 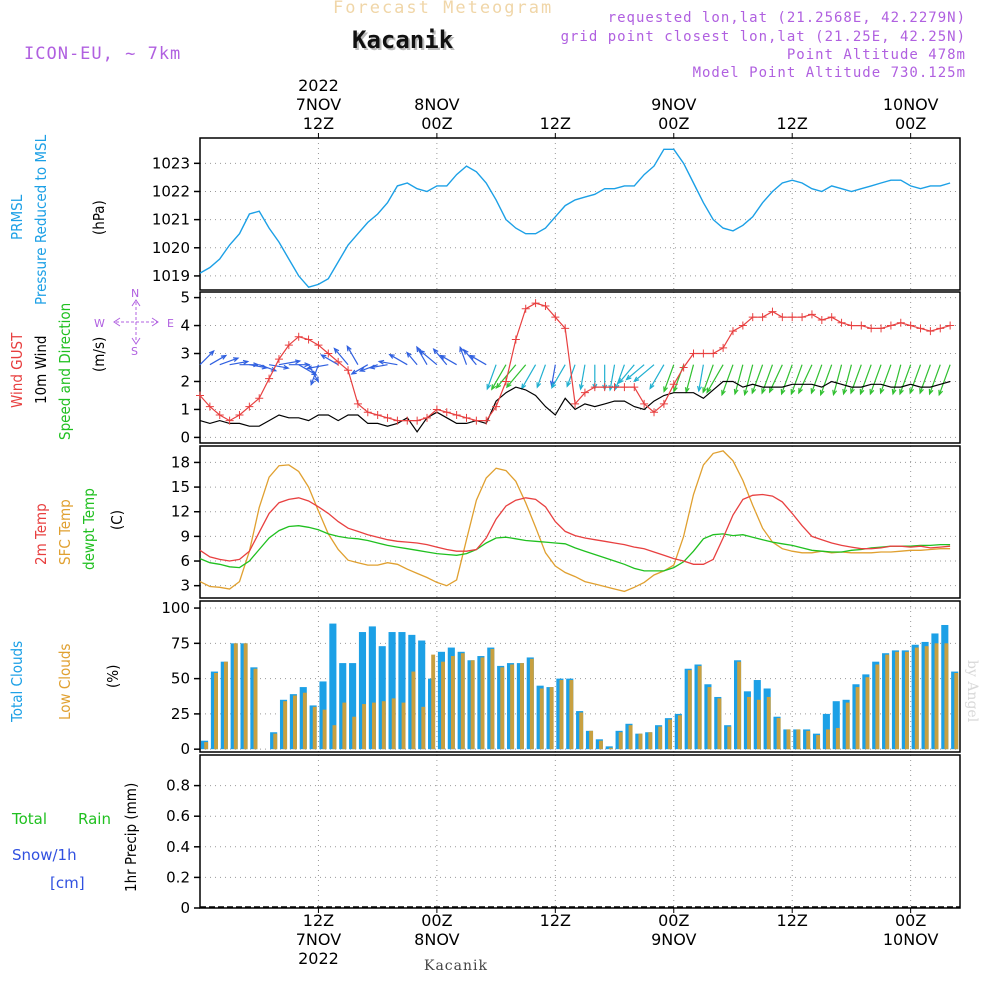 What do you see at coordinates (876, 55) in the screenshot?
I see `point-altitude-info: Point Altitude 478m` at bounding box center [876, 55].